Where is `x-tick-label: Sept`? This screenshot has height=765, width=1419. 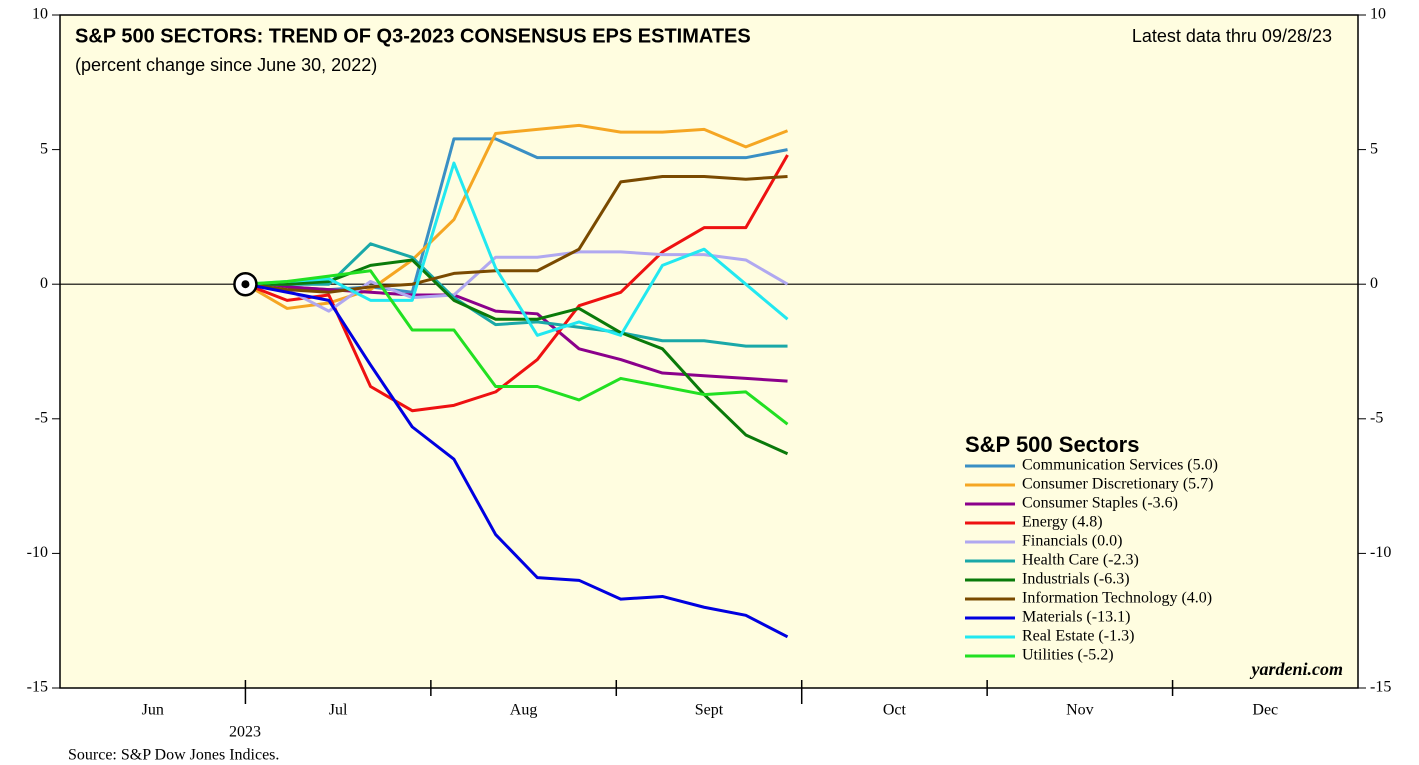
x-tick-label: Sept is located at coordinates (709, 710).